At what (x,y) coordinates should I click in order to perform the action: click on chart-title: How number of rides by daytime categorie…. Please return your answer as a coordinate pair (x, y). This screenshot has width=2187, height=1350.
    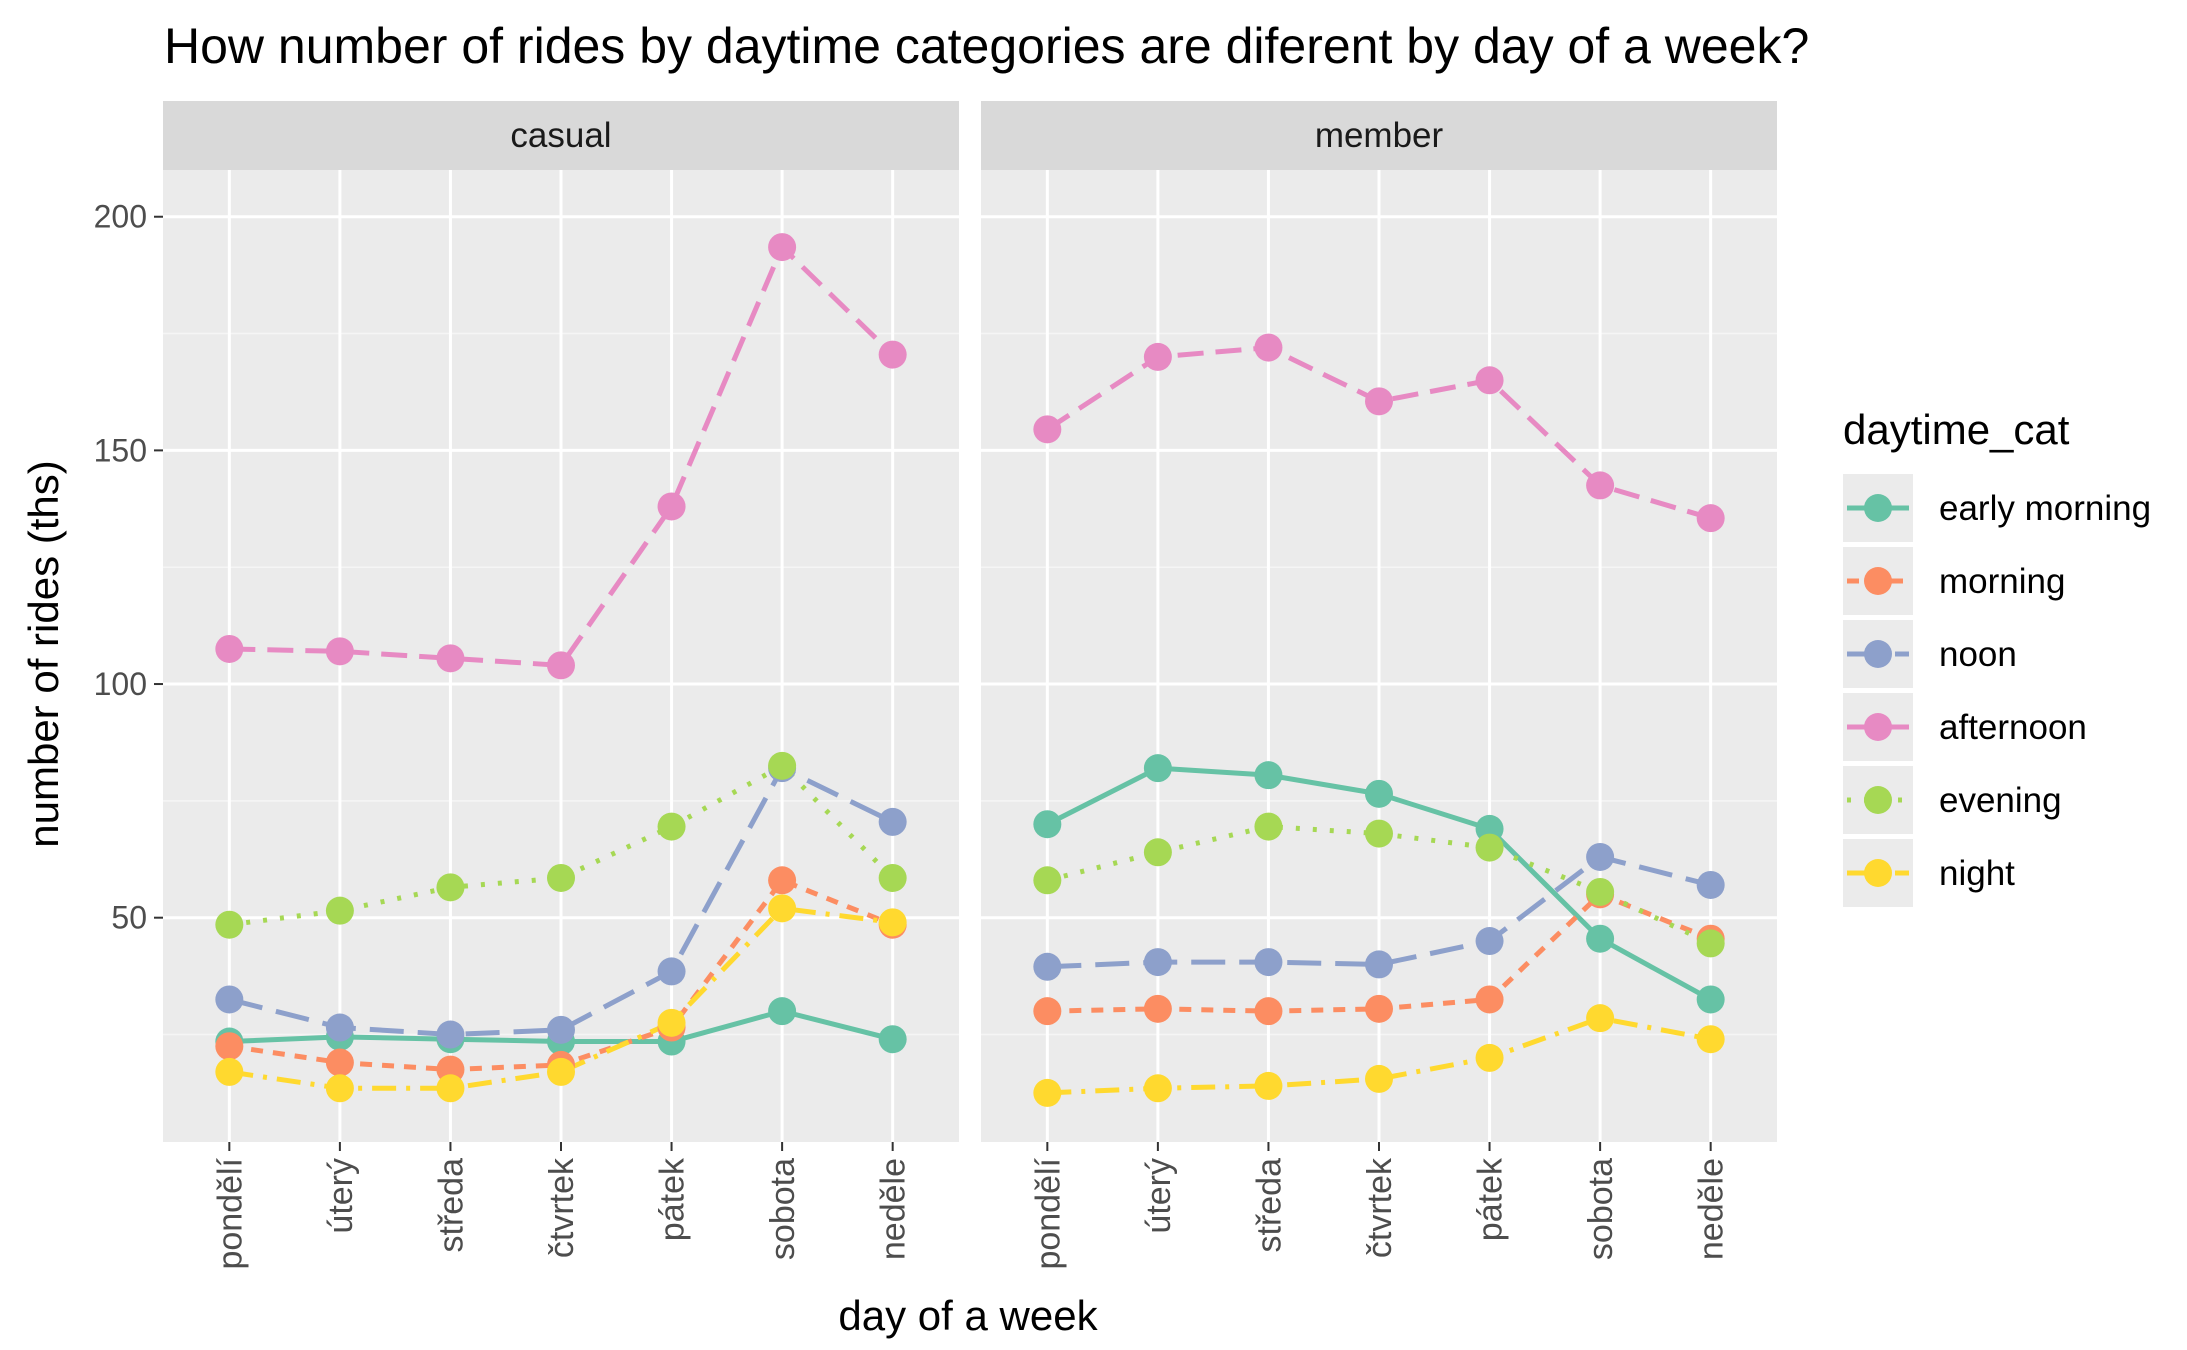
    Looking at the image, I should click on (986, 46).